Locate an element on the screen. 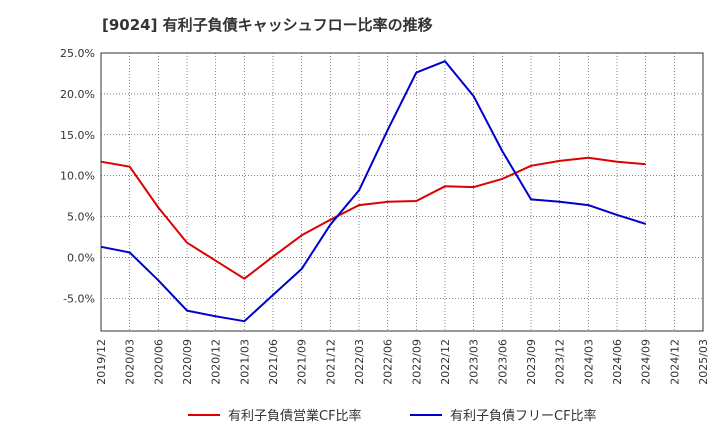  chart-title: [9024] 有利子負債キャッシュフロー比率の推移 is located at coordinates (267, 25).